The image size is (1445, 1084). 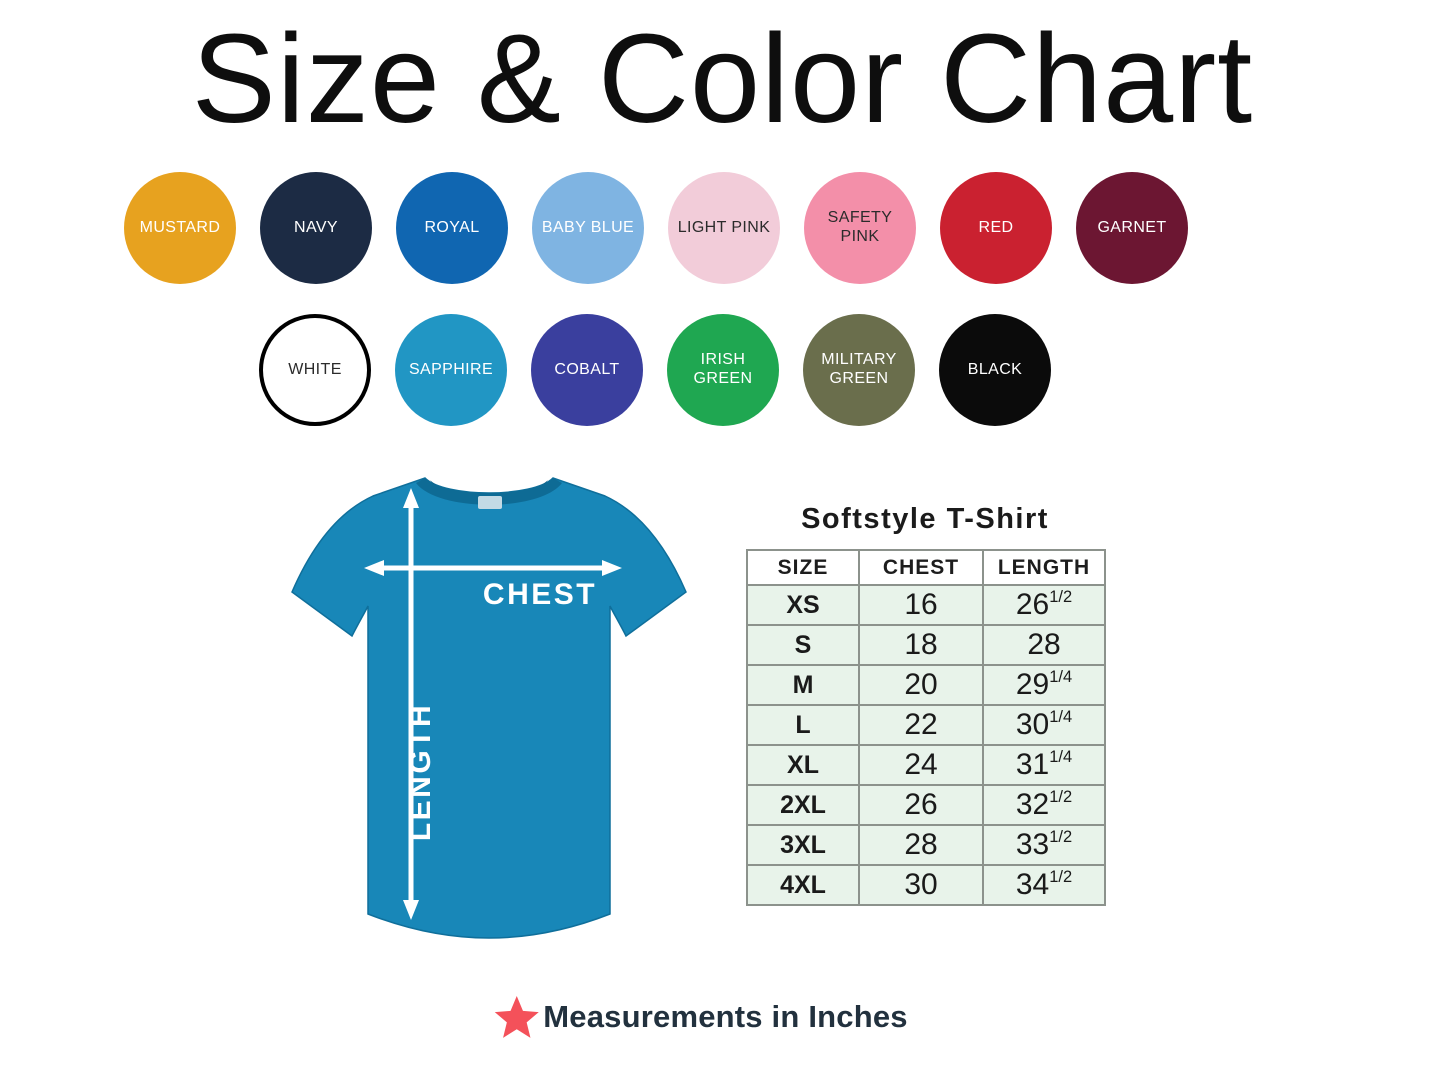 I want to click on footer-note: Measurements in Inches, so click(x=700, y=1017).